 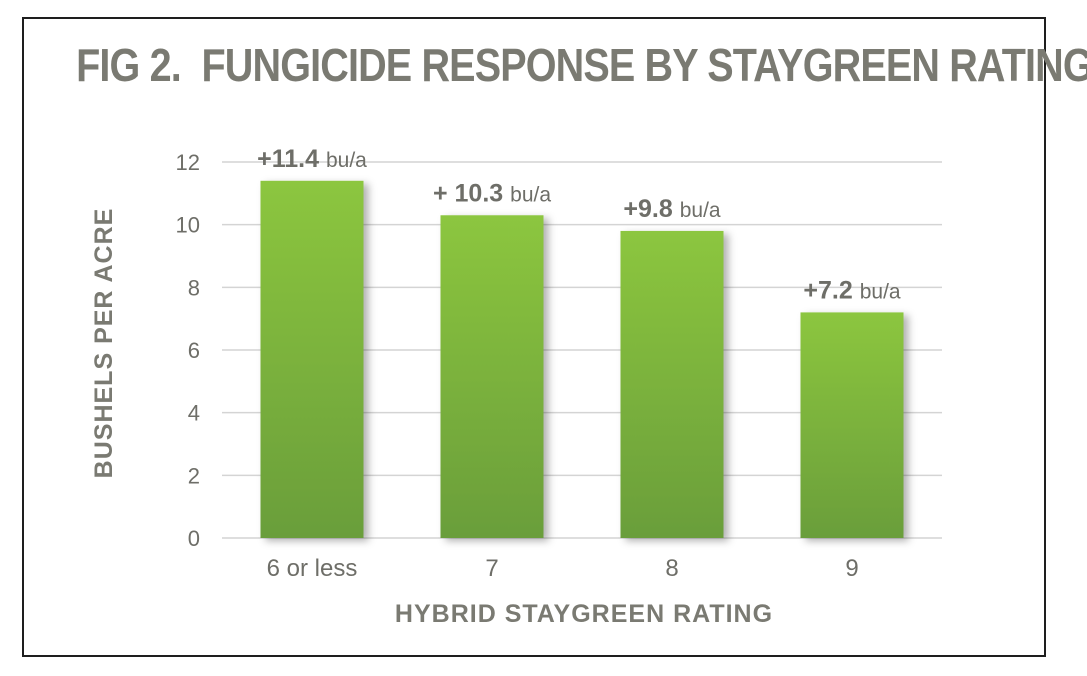 What do you see at coordinates (194, 538) in the screenshot?
I see `y-tick-label: 0` at bounding box center [194, 538].